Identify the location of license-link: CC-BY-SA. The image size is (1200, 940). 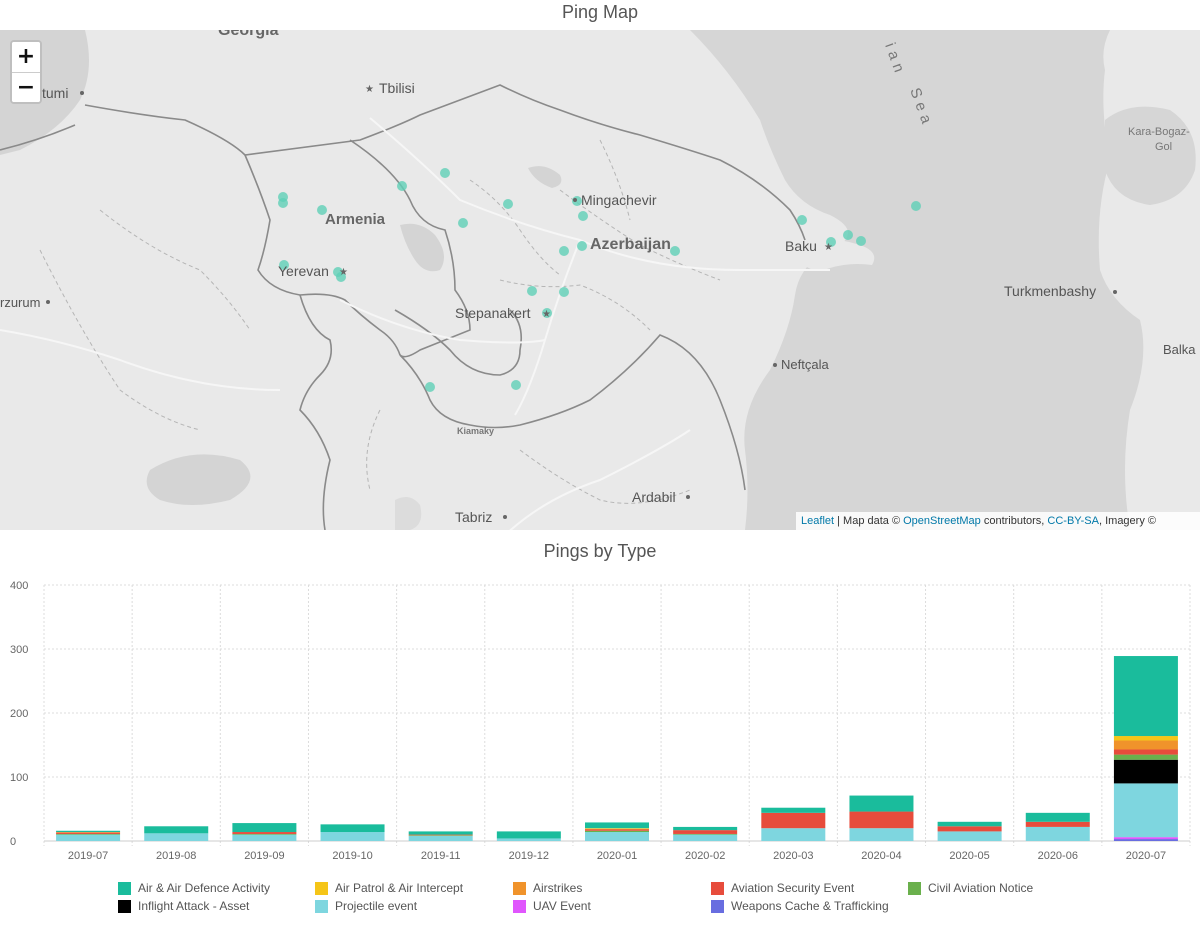
(1073, 521).